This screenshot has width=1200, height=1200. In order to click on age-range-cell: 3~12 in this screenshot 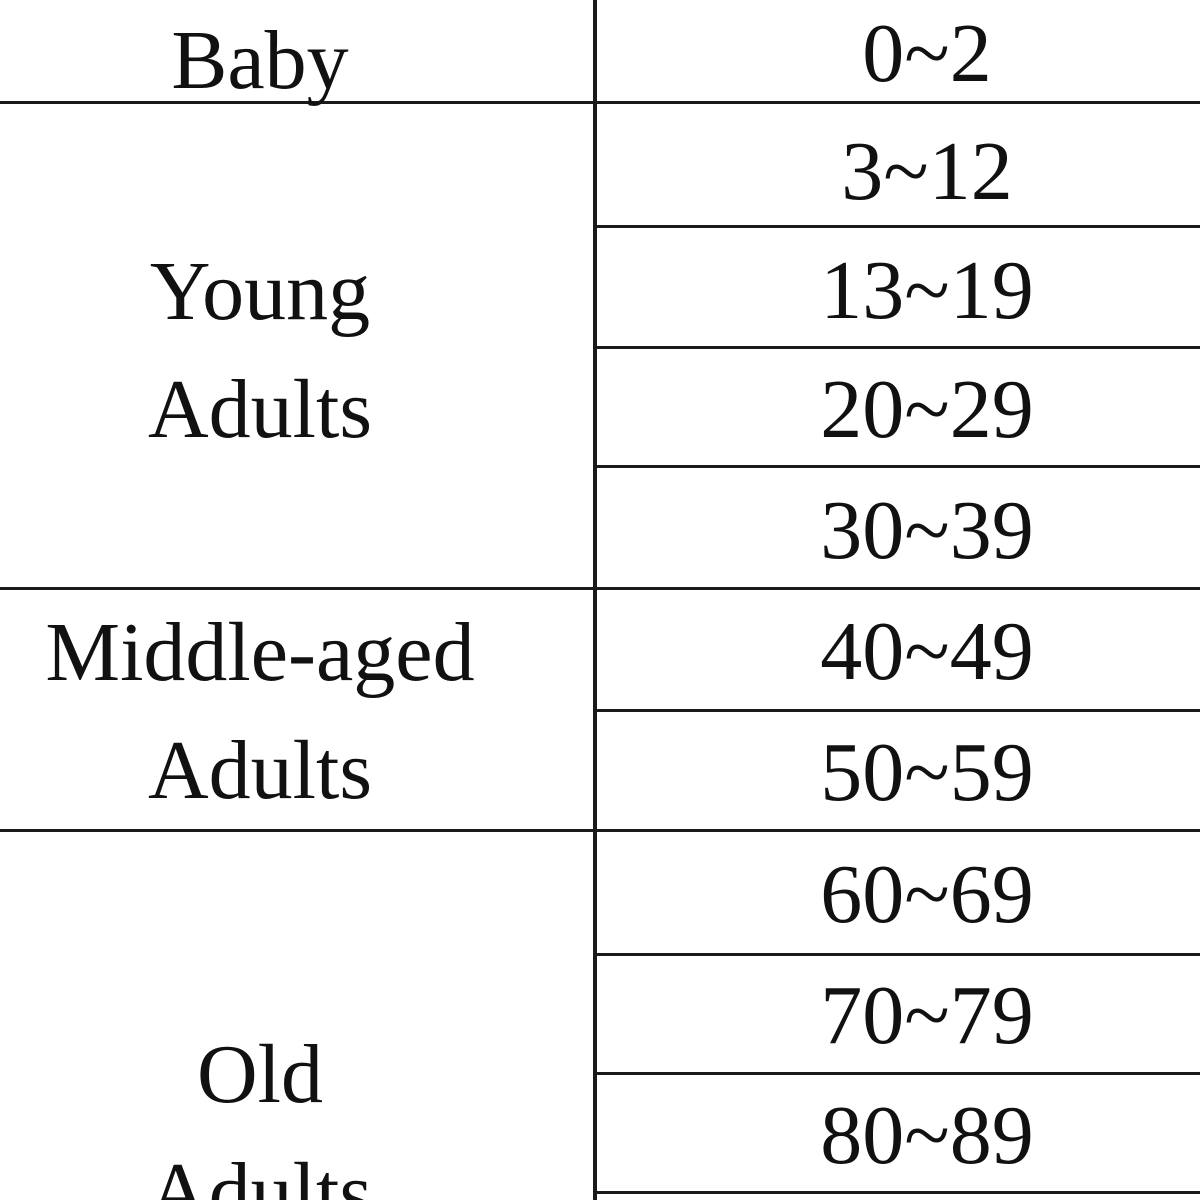, I will do `click(927, 171)`.